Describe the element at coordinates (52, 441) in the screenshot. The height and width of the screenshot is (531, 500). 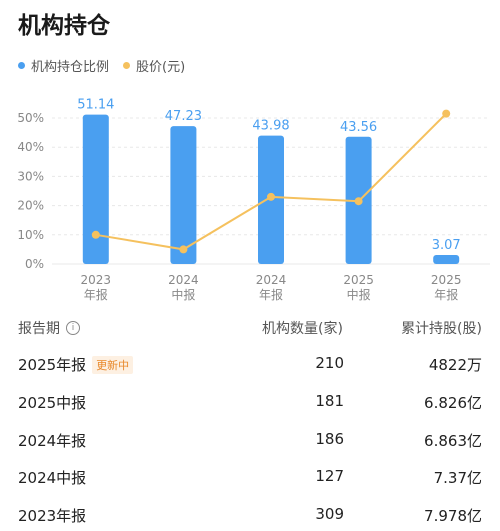
I see `row-period: 2024年报` at that location.